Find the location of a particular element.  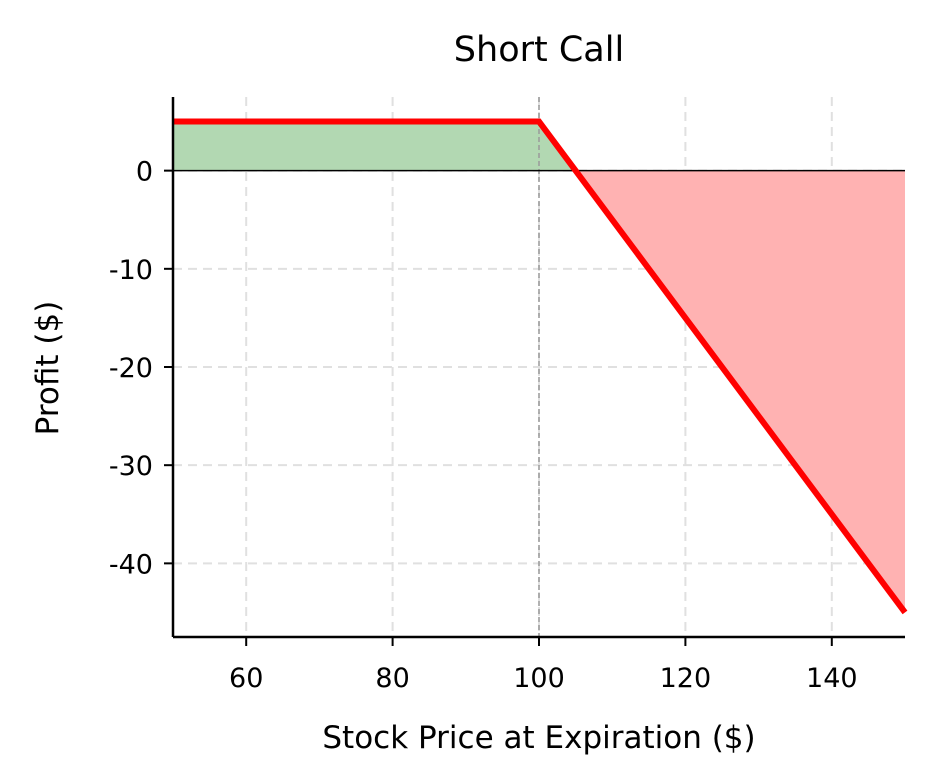

profit-region is located at coordinates (374, 146).